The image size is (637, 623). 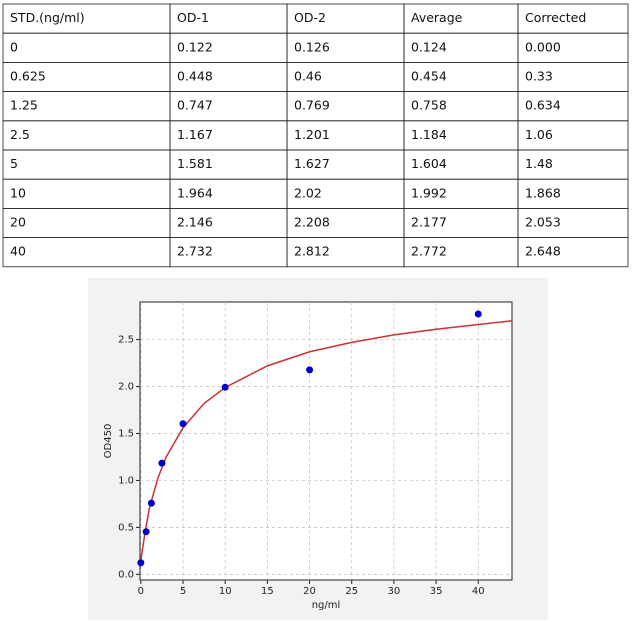 I want to click on cell-text: 0, so click(x=14, y=46).